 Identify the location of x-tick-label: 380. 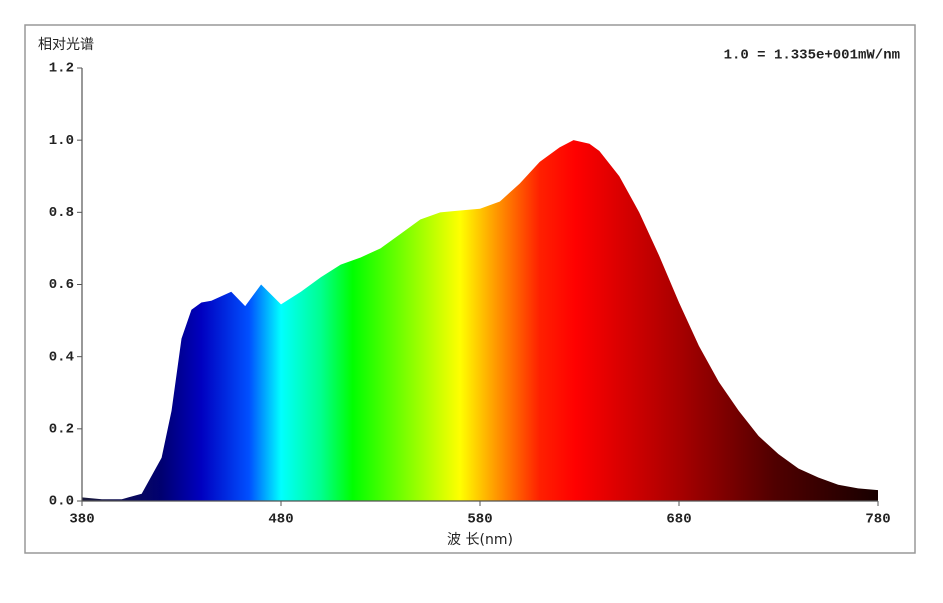
(81, 520).